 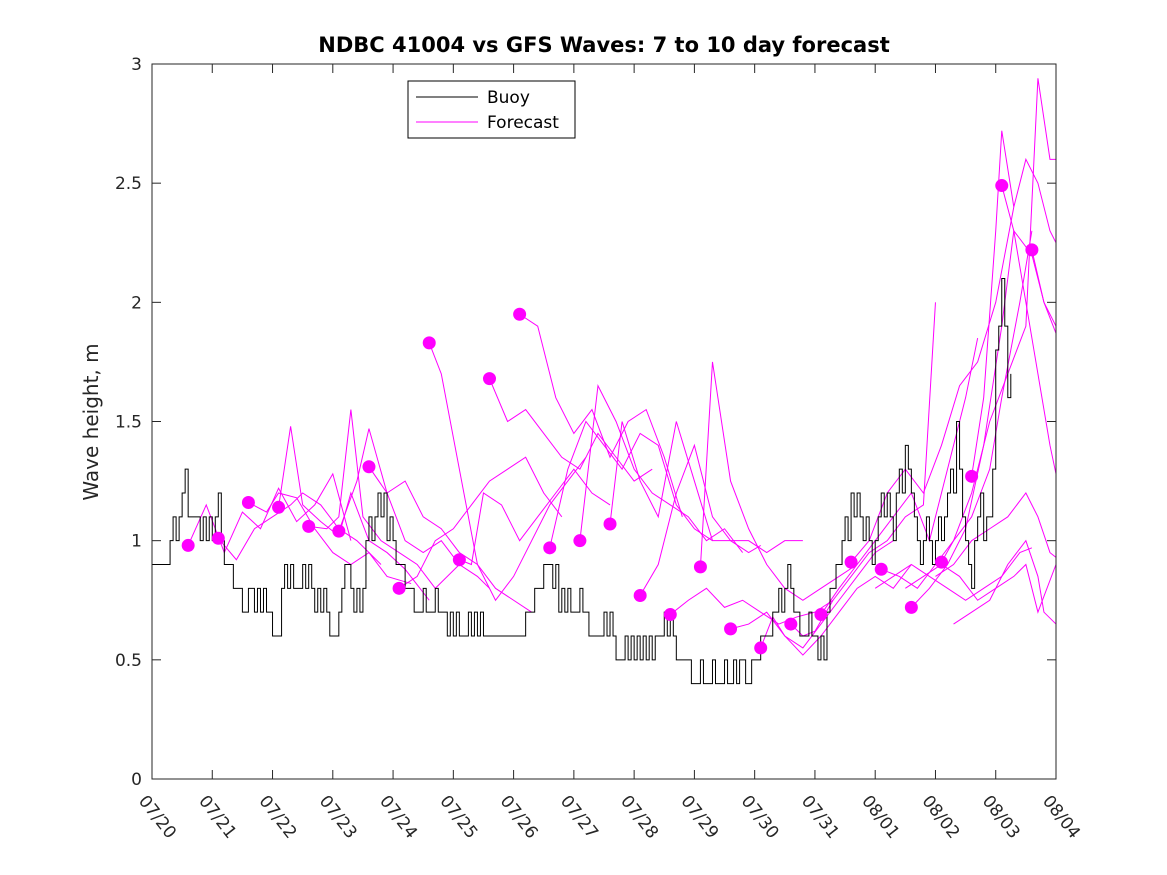 I want to click on legend-forecast-label: Forecast, so click(x=523, y=123).